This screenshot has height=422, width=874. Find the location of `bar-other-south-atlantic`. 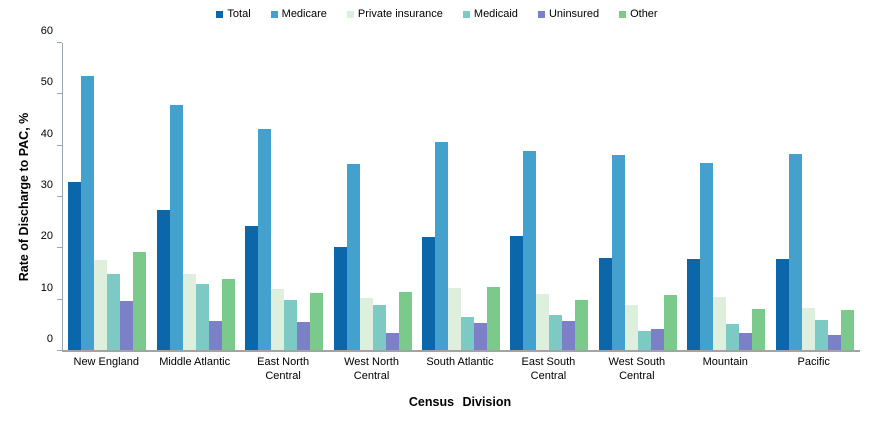

bar-other-south-atlantic is located at coordinates (493, 319).